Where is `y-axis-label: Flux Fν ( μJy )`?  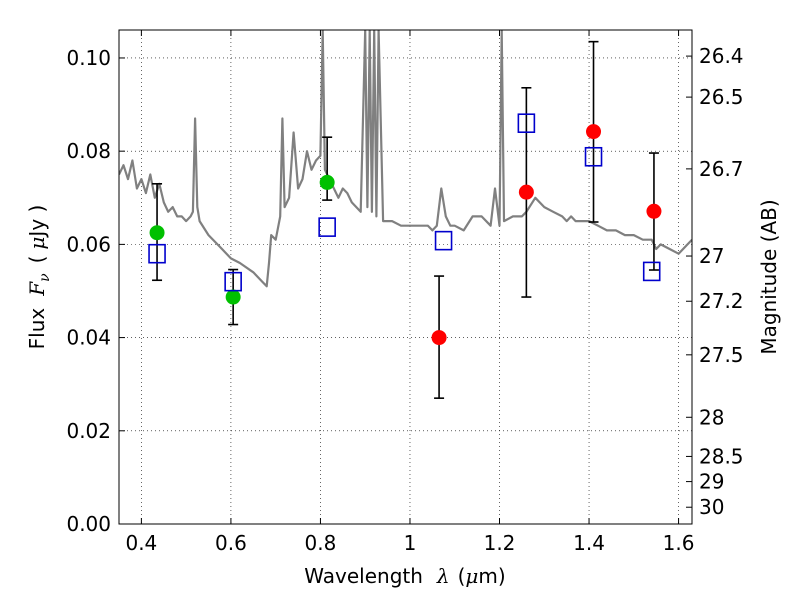 y-axis-label: Flux Fν ( μJy ) is located at coordinates (39, 277).